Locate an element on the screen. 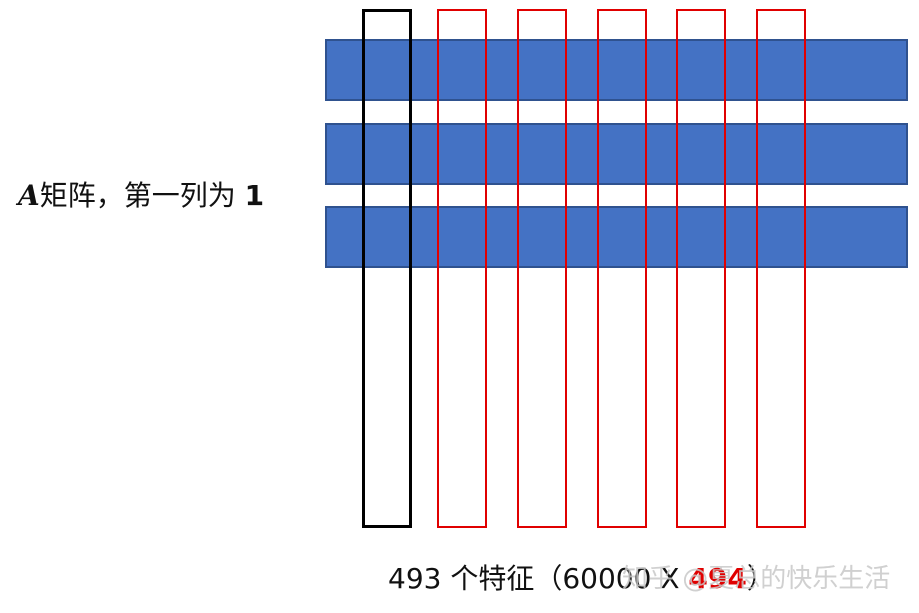 Image resolution: width=919 pixels, height=613 pixels. matrix-variable: A is located at coordinates (29, 195).